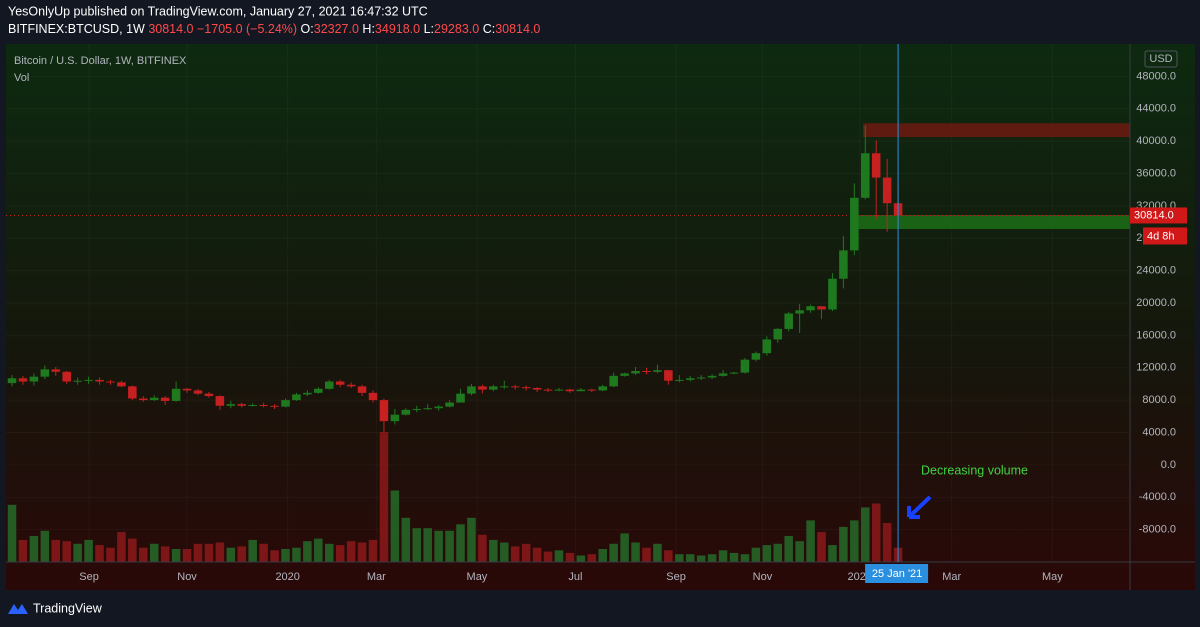 This screenshot has height=627, width=1200. I want to click on currency: USD, so click(1160, 59).